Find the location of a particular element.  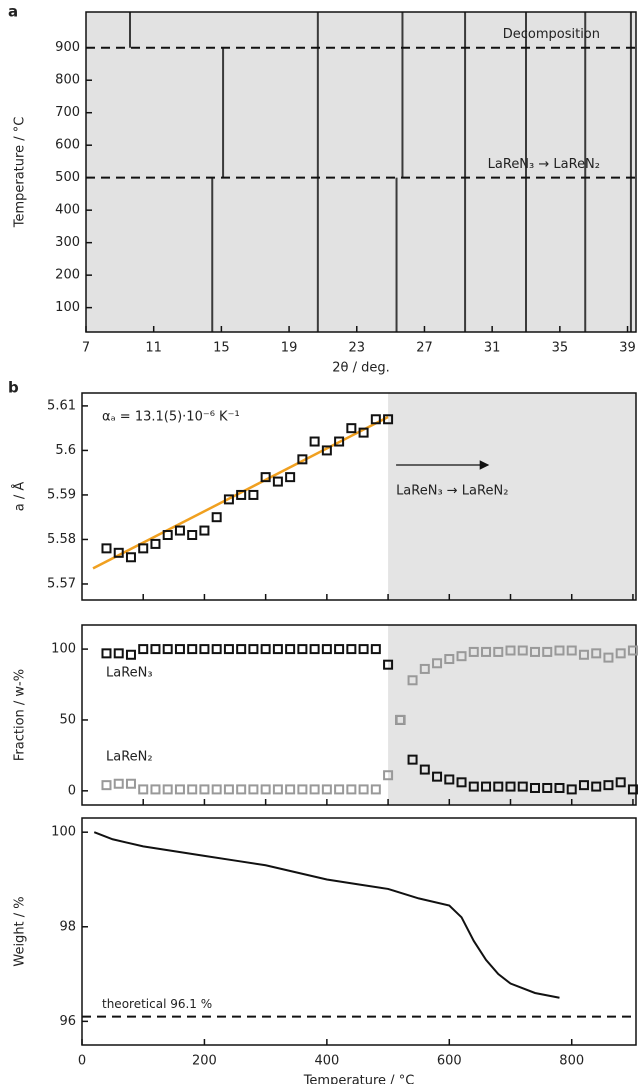

y-axis-label: Temperature / °C is located at coordinates (20, 173).